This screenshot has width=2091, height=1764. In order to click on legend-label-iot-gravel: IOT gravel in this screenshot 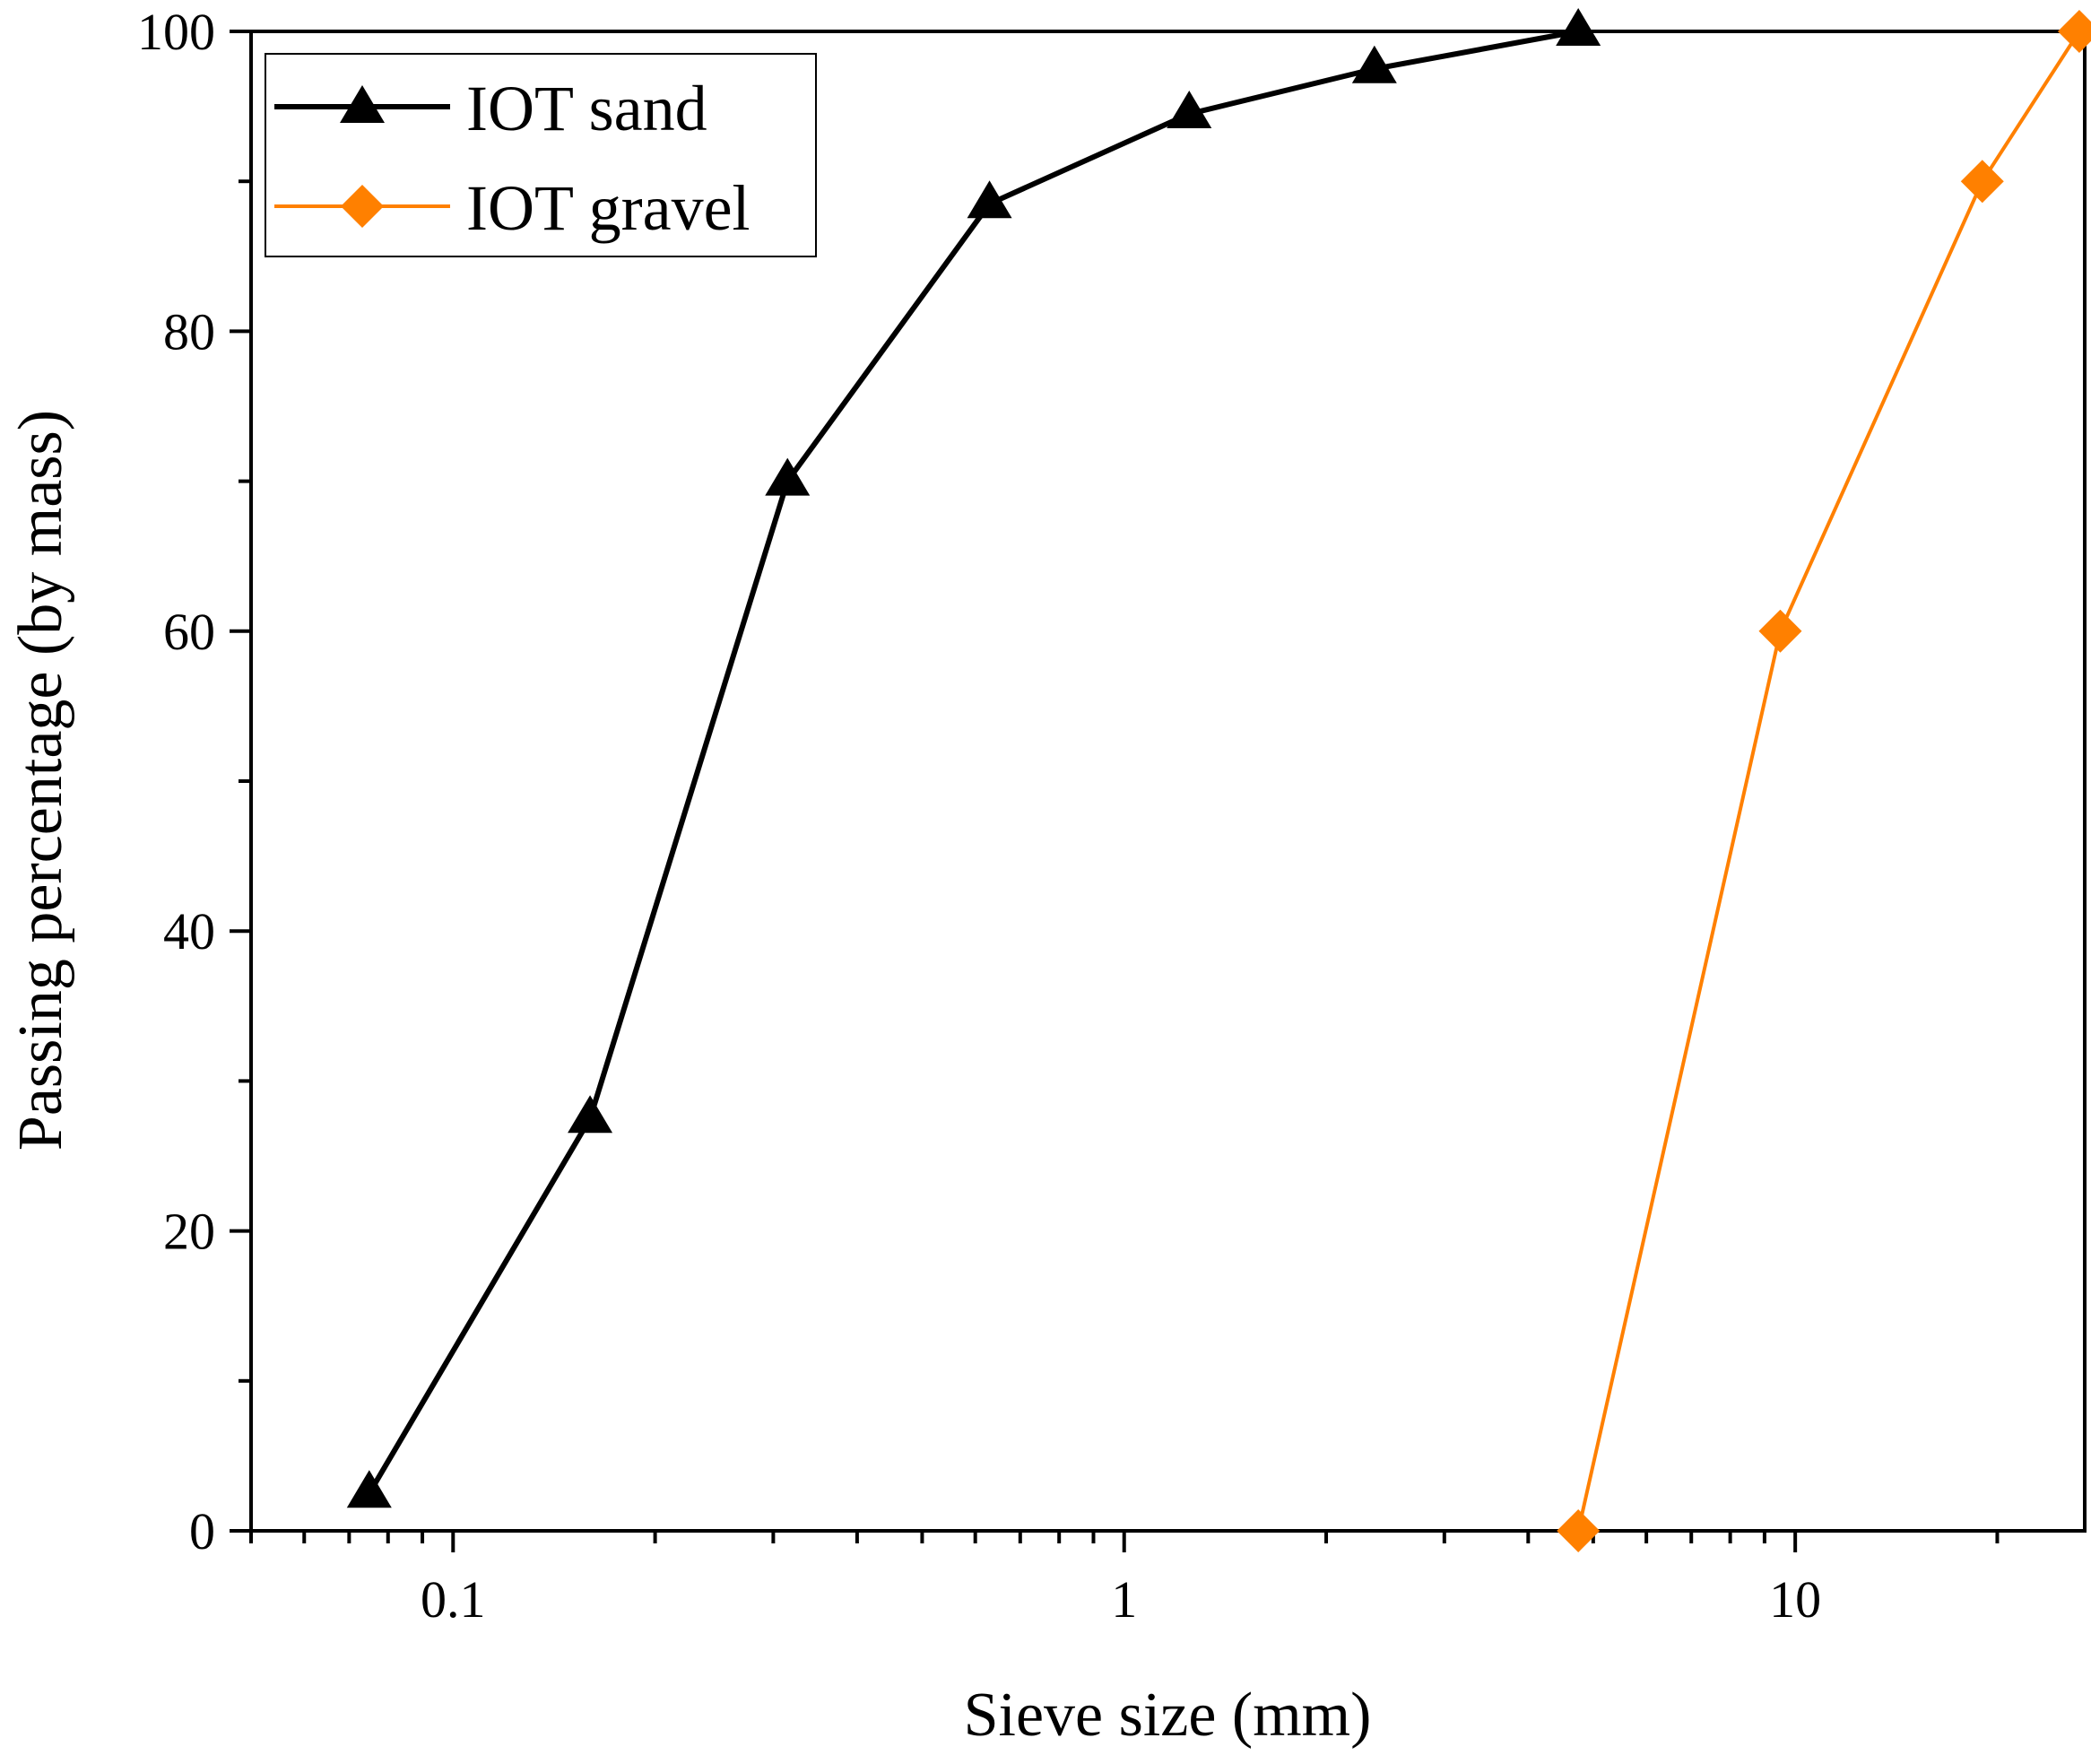, I will do `click(608, 208)`.